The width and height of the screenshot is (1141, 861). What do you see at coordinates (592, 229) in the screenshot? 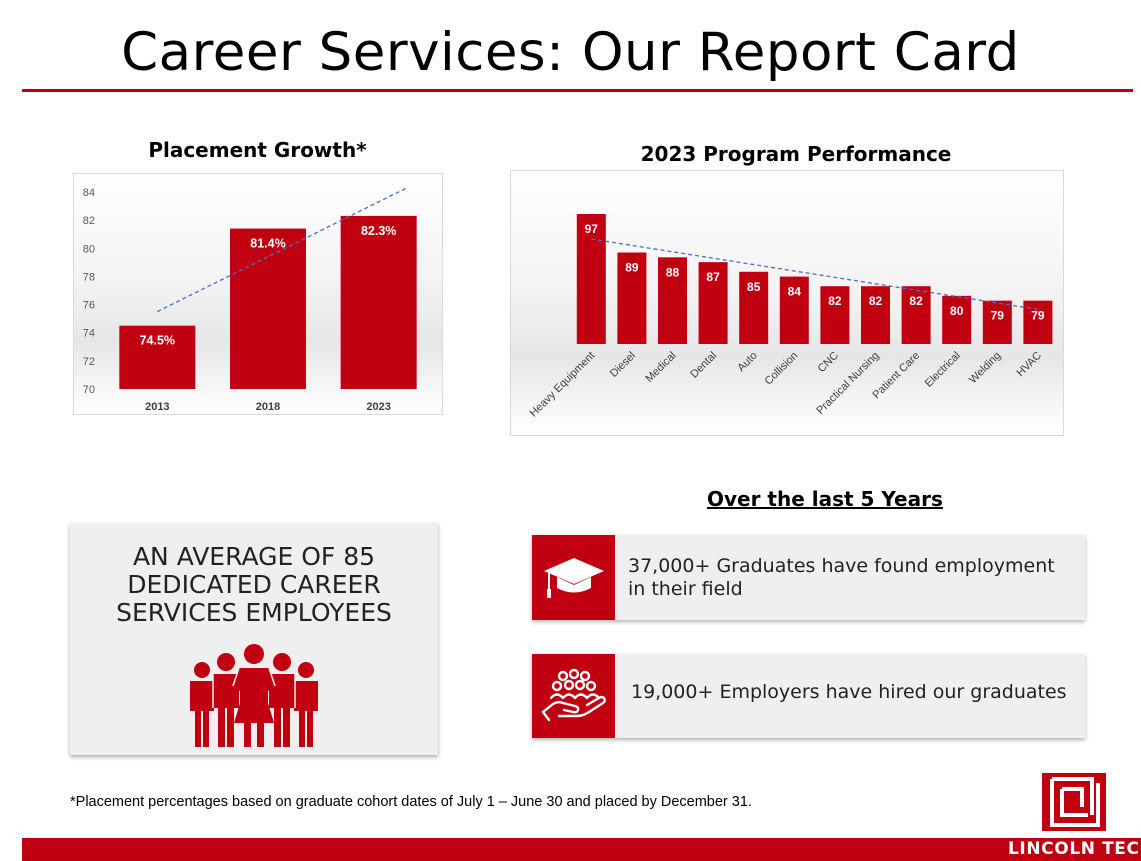
I see `bar-value-label: 97` at bounding box center [592, 229].